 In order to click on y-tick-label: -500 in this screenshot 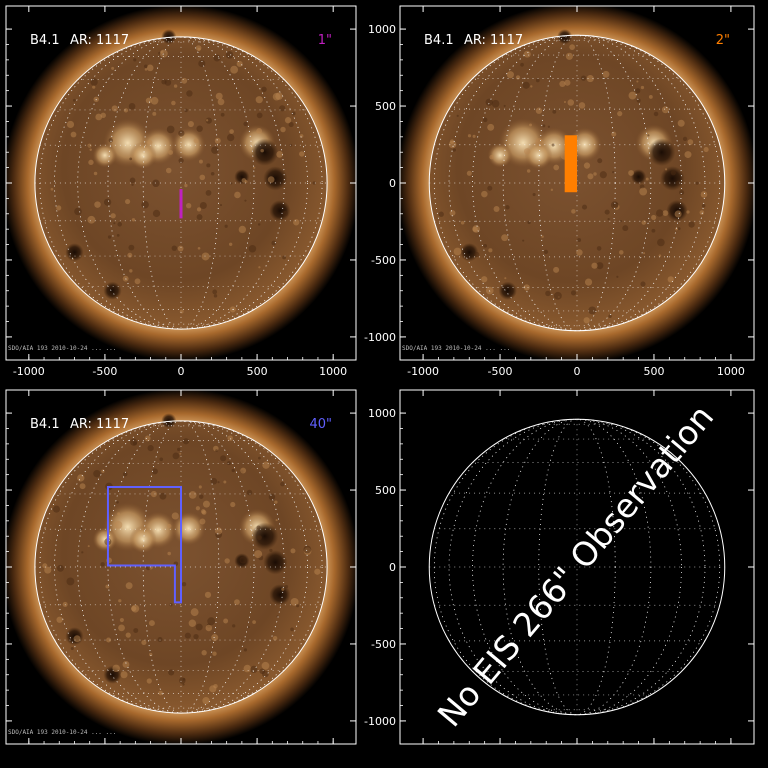, I will do `click(383, 644)`.